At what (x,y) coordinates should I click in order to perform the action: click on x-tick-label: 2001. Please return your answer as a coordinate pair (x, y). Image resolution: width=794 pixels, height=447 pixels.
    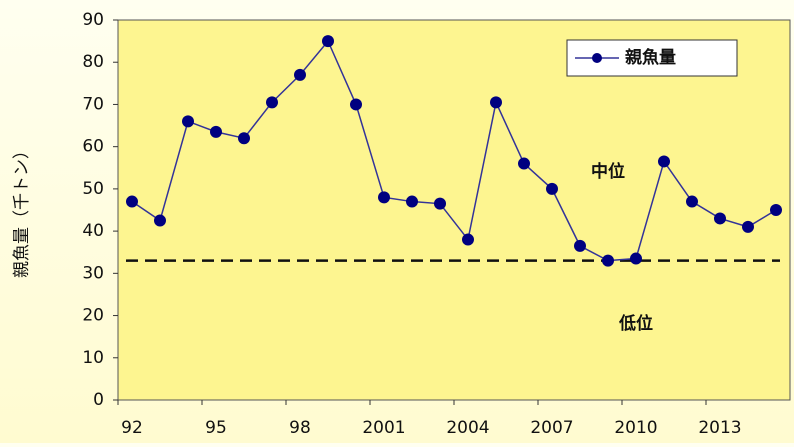
    Looking at the image, I should click on (383, 428).